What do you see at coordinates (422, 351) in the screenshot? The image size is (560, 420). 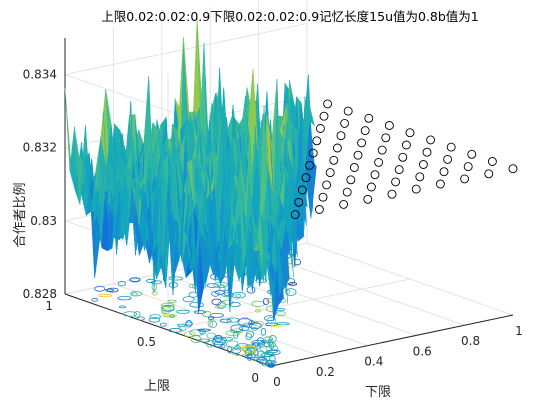 I see `x-tick-label: 0.6` at bounding box center [422, 351].